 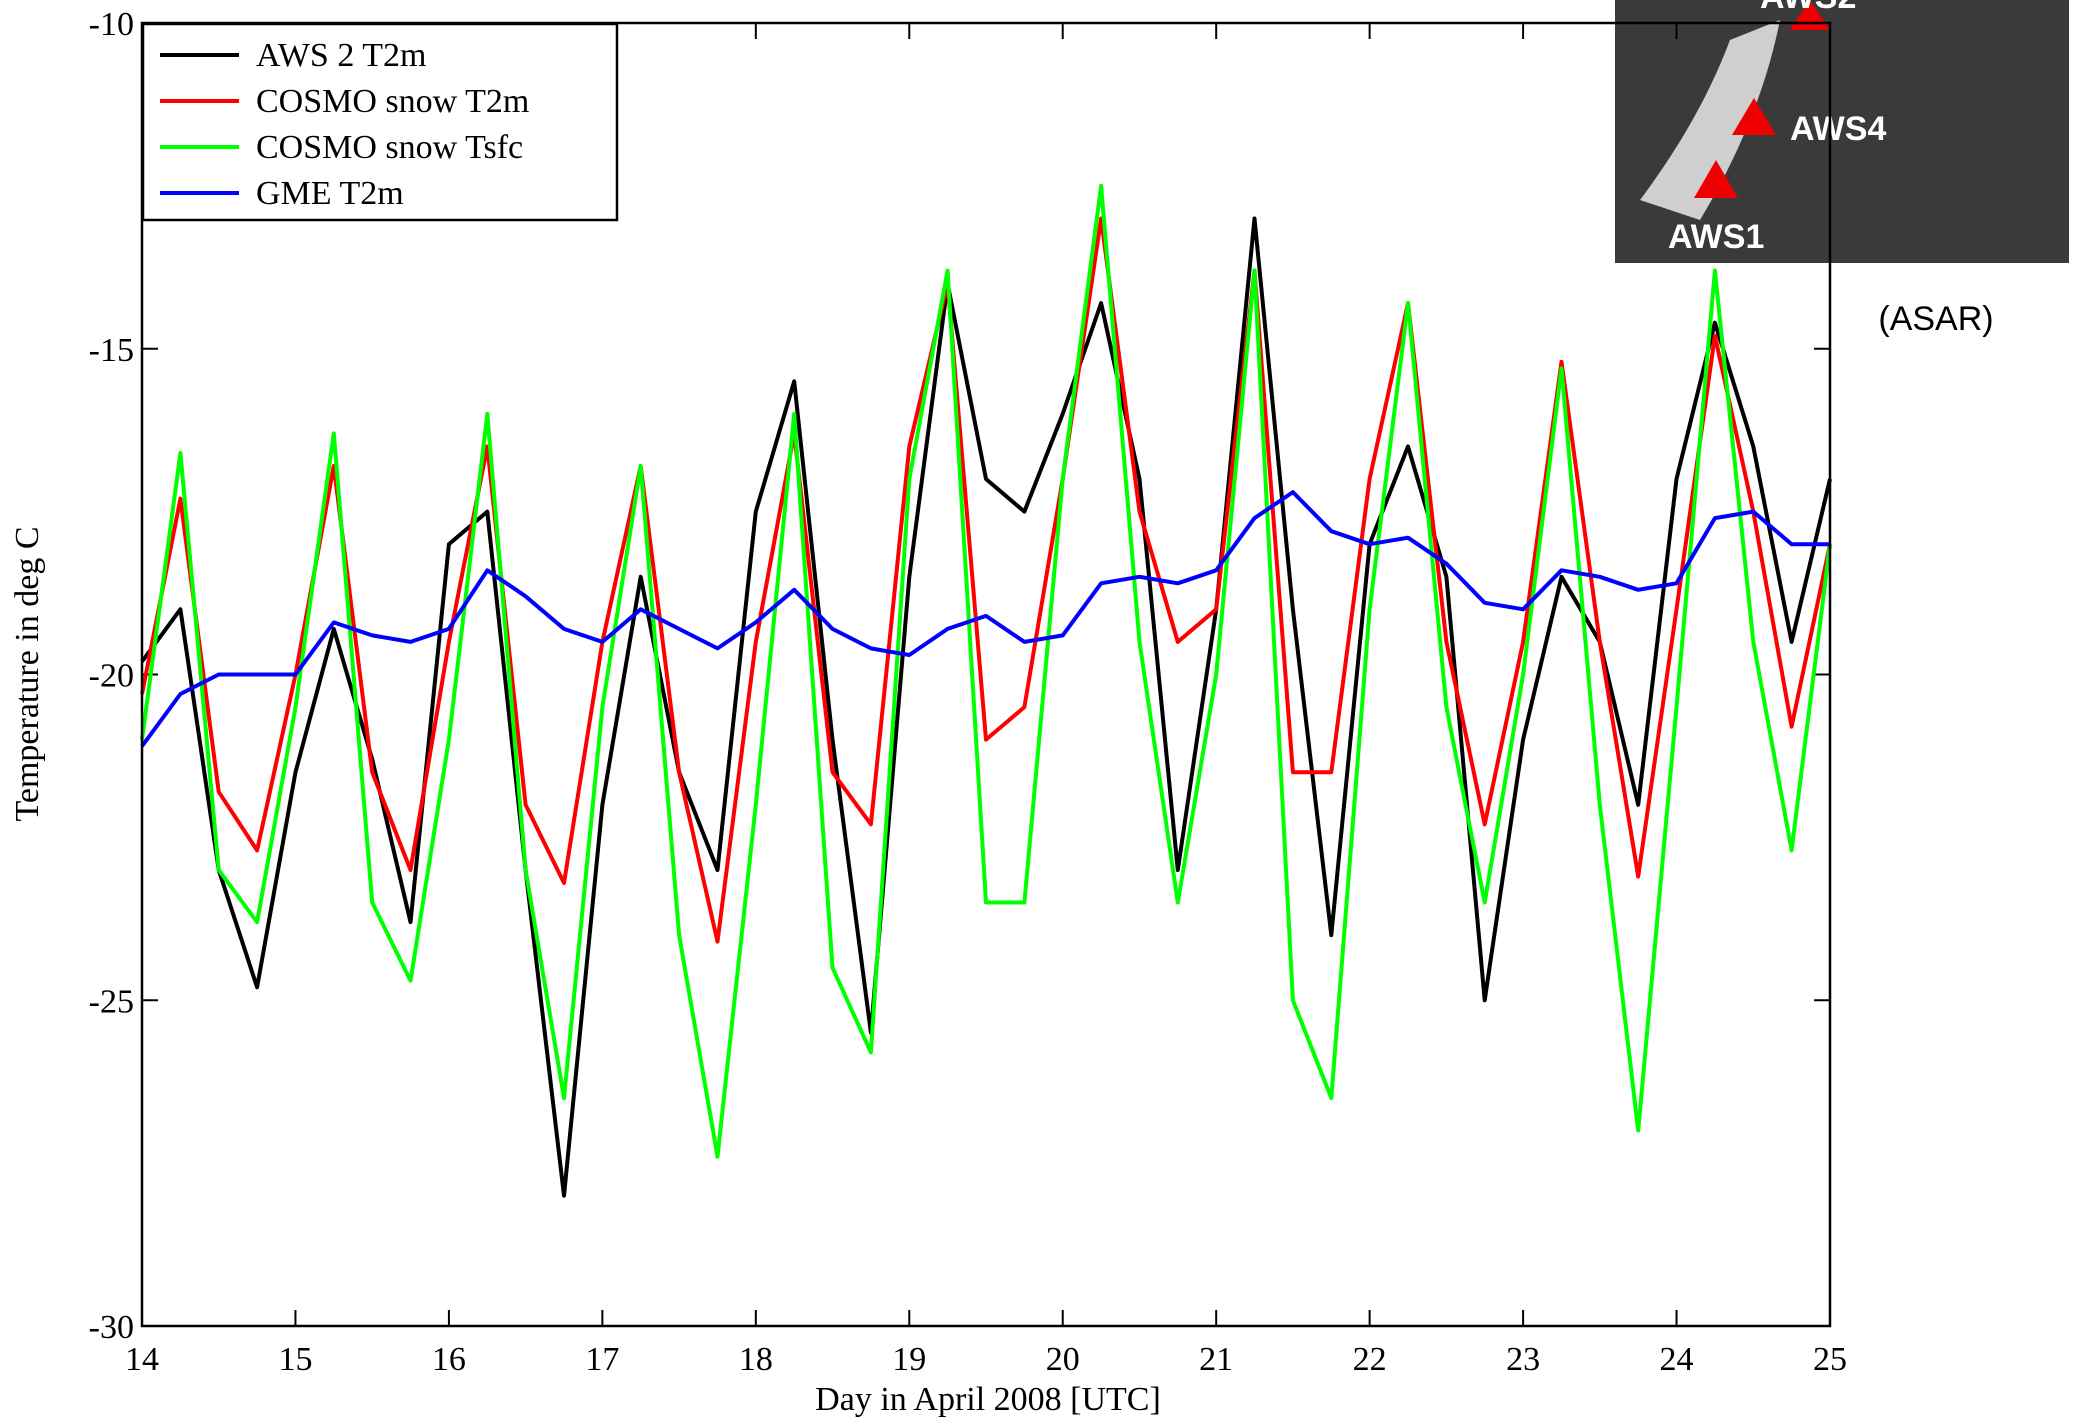 I want to click on inset-label: AWS4, so click(x=1838, y=129).